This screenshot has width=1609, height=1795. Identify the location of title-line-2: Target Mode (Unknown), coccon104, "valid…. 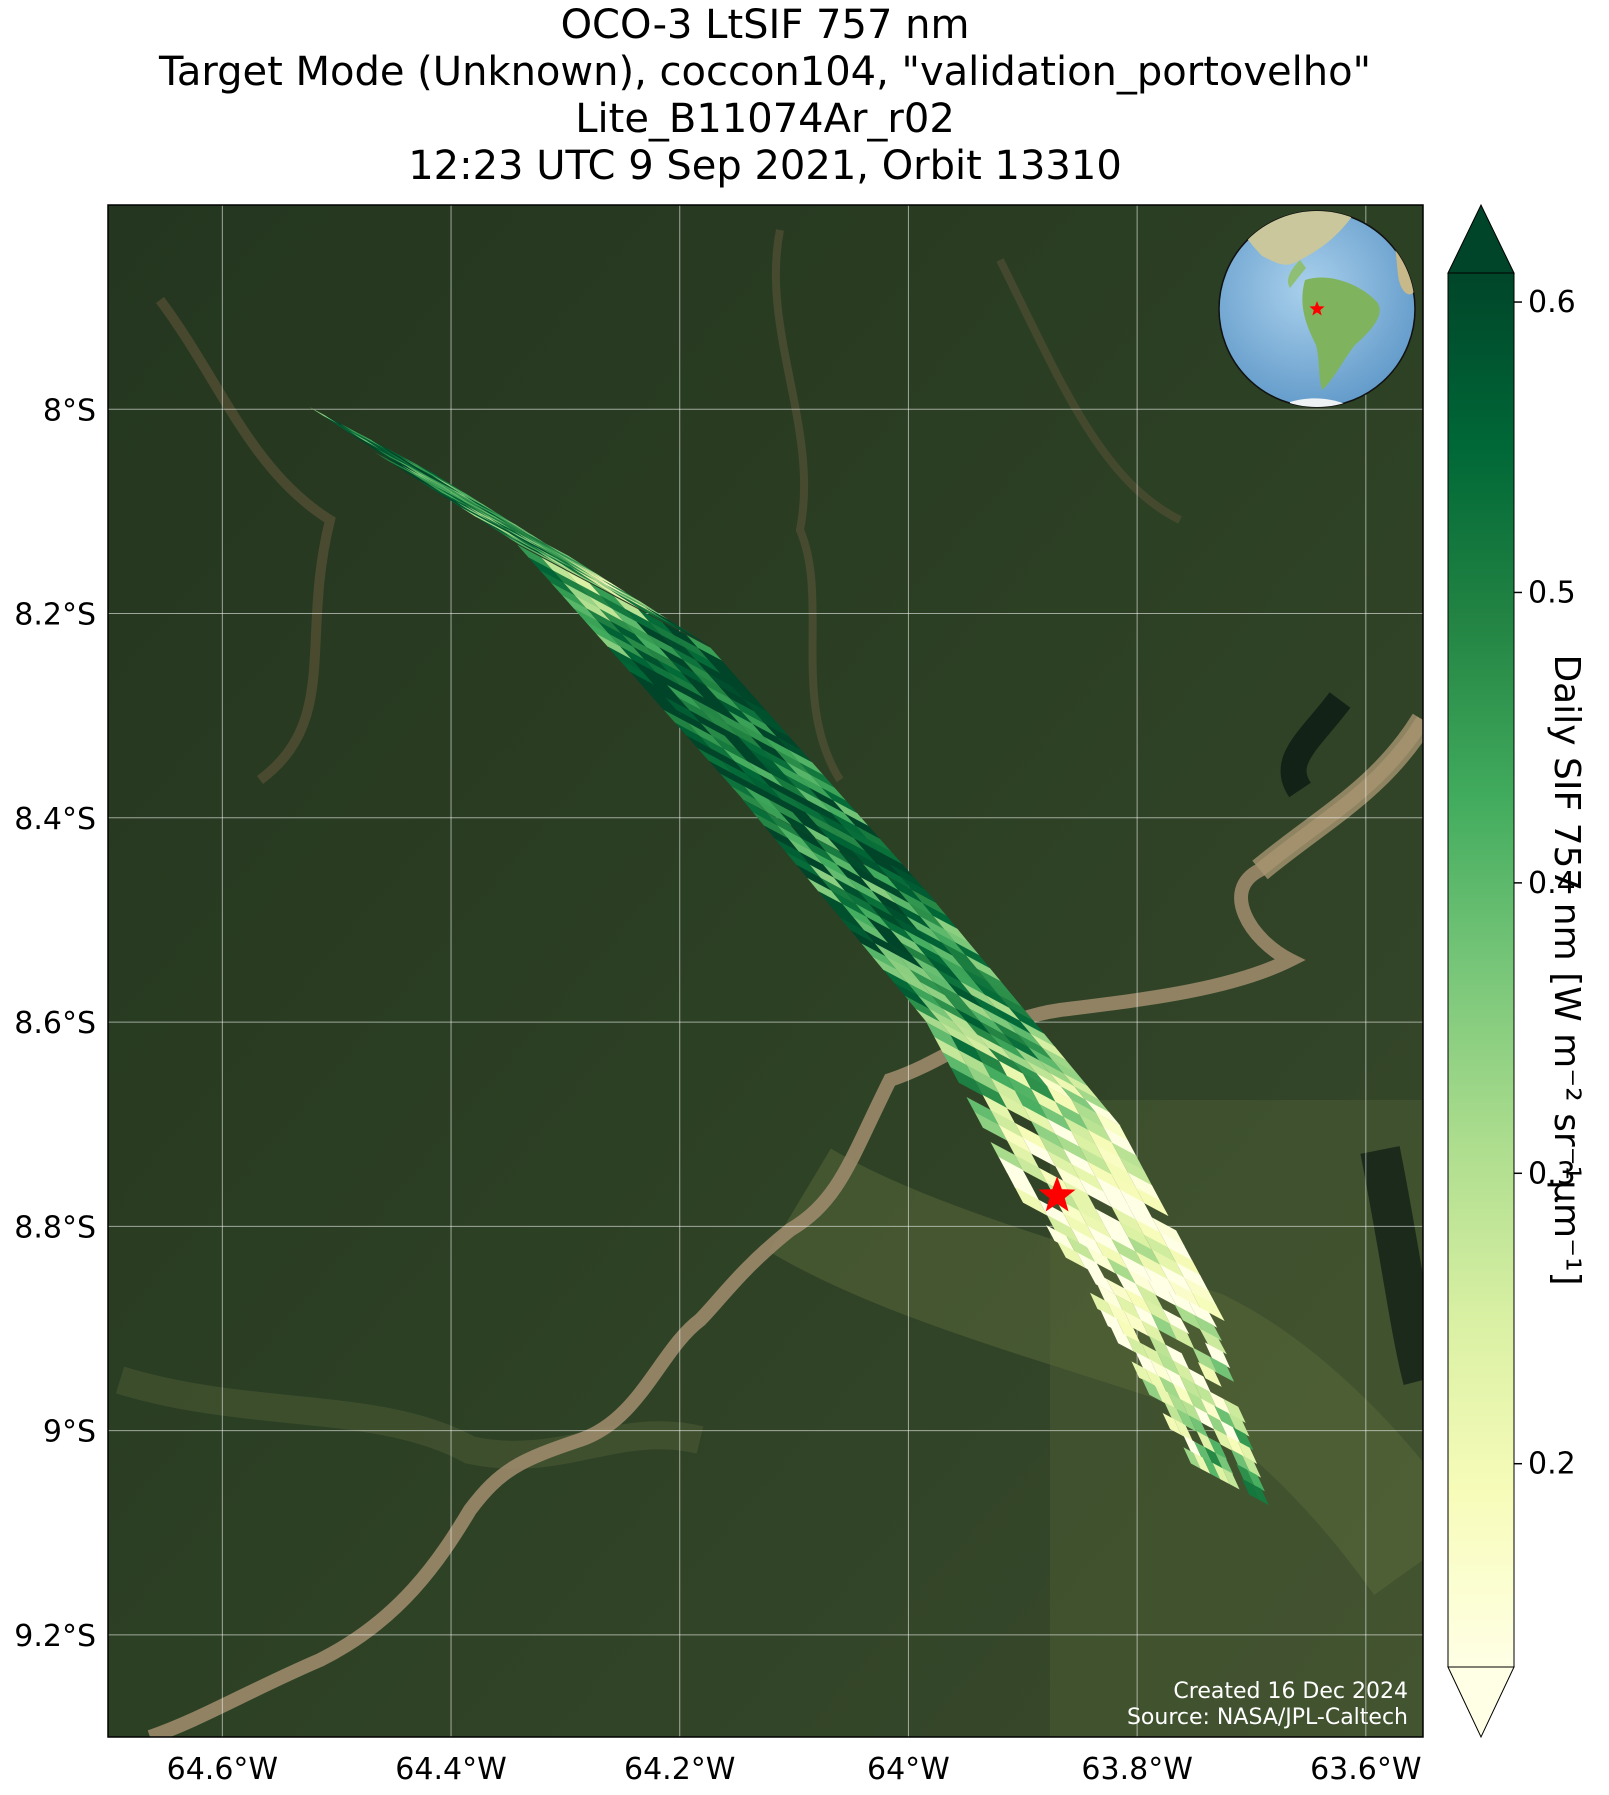
(765, 72).